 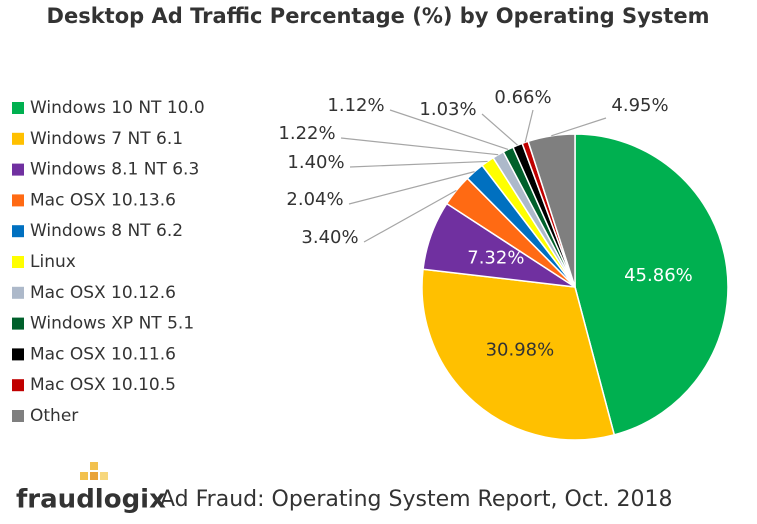 What do you see at coordinates (112, 324) in the screenshot?
I see `legend-label: Windows XP NT 5.1` at bounding box center [112, 324].